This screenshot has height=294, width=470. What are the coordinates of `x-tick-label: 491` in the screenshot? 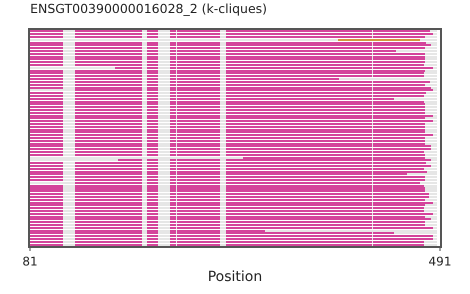 It's located at (440, 261).